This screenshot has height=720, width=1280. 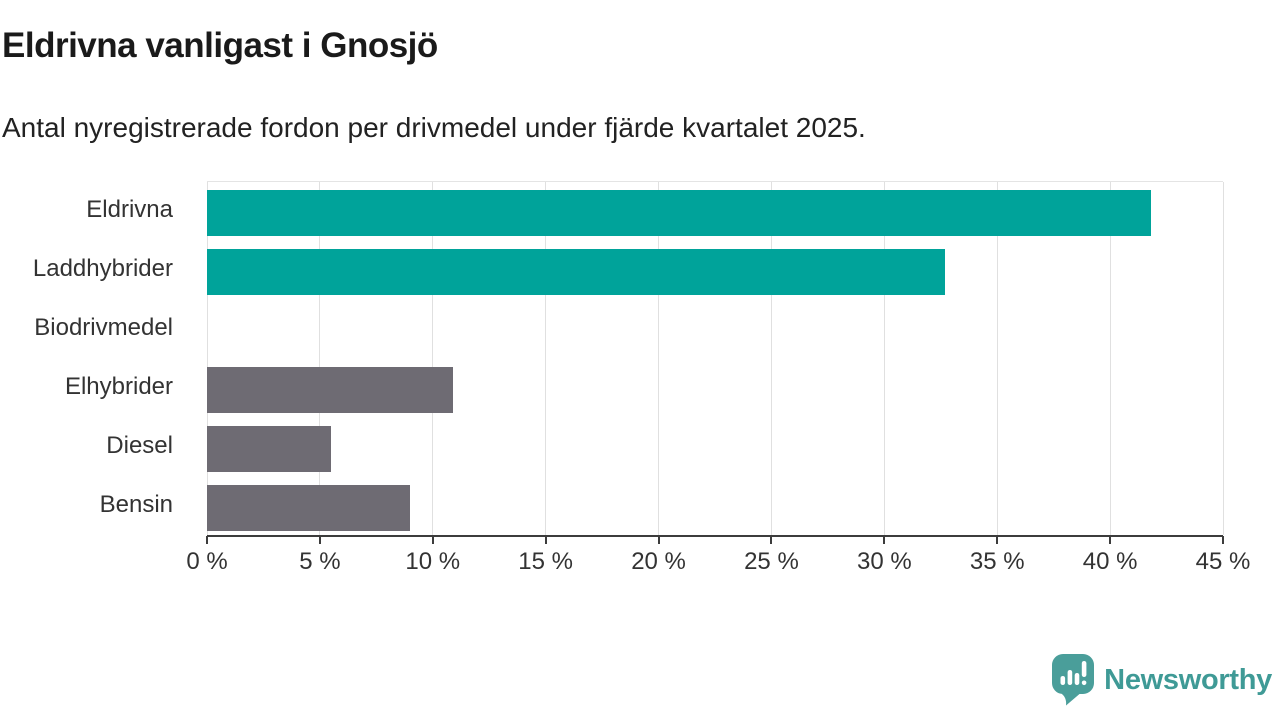 I want to click on x-tick-label-5: 5 %, so click(x=320, y=561).